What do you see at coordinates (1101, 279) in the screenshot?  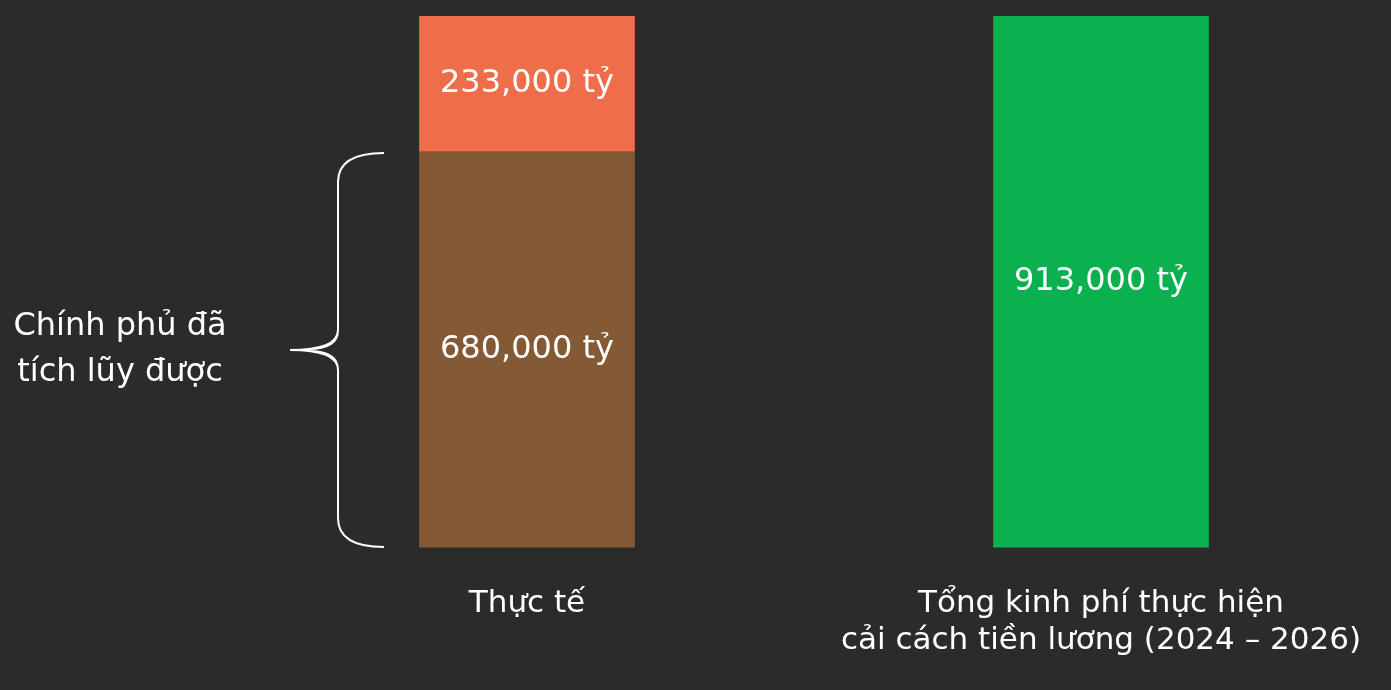 I see `data-label: 913,000 tỷ` at bounding box center [1101, 279].